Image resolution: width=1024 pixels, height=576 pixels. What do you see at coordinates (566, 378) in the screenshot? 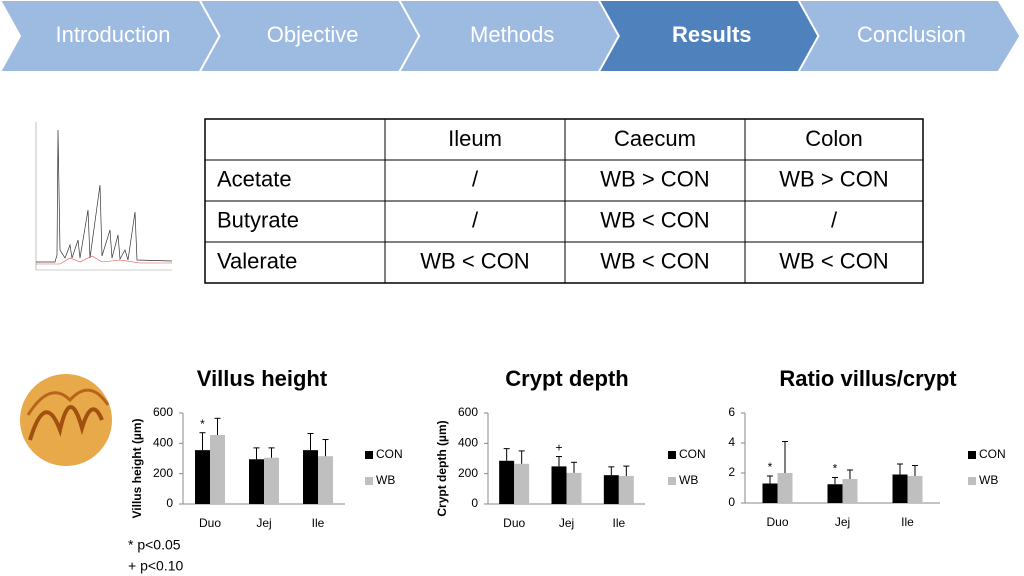
I see `chart-title: Crypt depth` at bounding box center [566, 378].